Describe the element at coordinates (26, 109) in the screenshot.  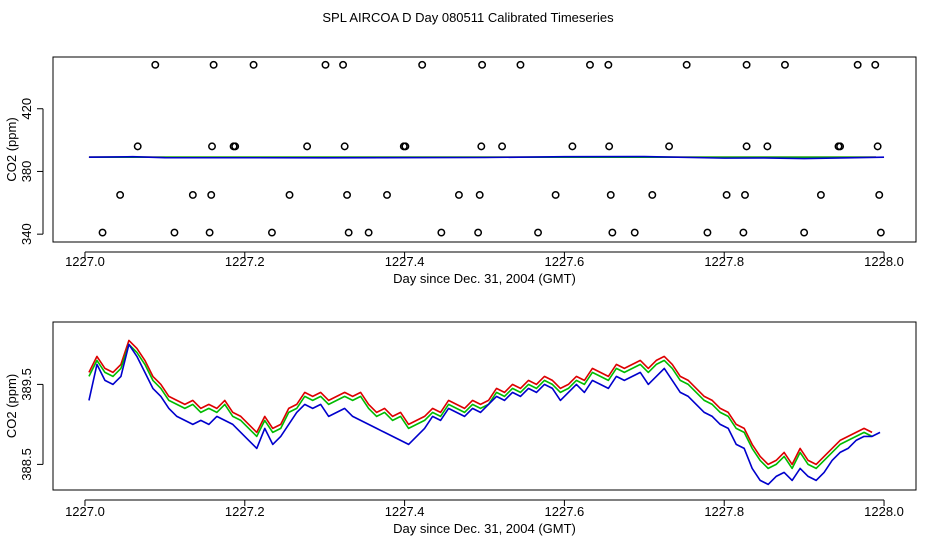
I see `y-tick-label: 420` at that location.